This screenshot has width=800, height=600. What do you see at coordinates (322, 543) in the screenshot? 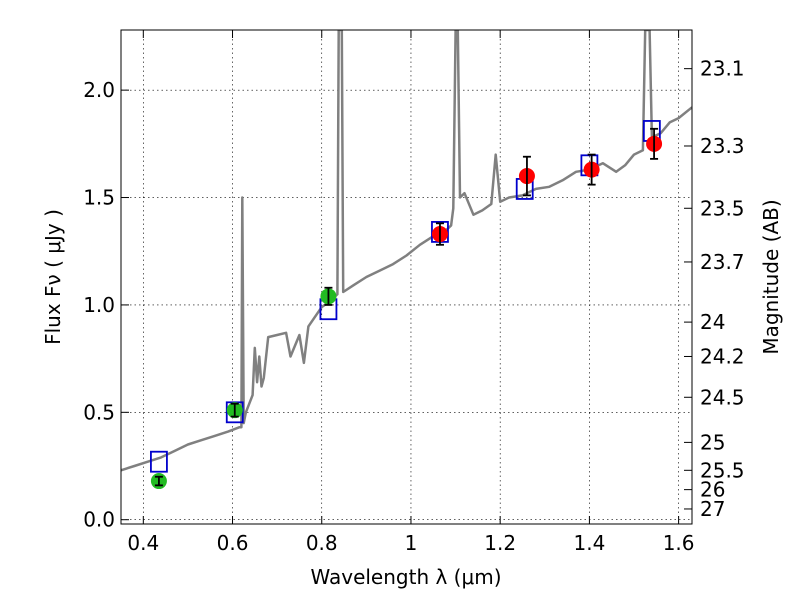
I see `x-tick-label: 0.8` at bounding box center [322, 543].